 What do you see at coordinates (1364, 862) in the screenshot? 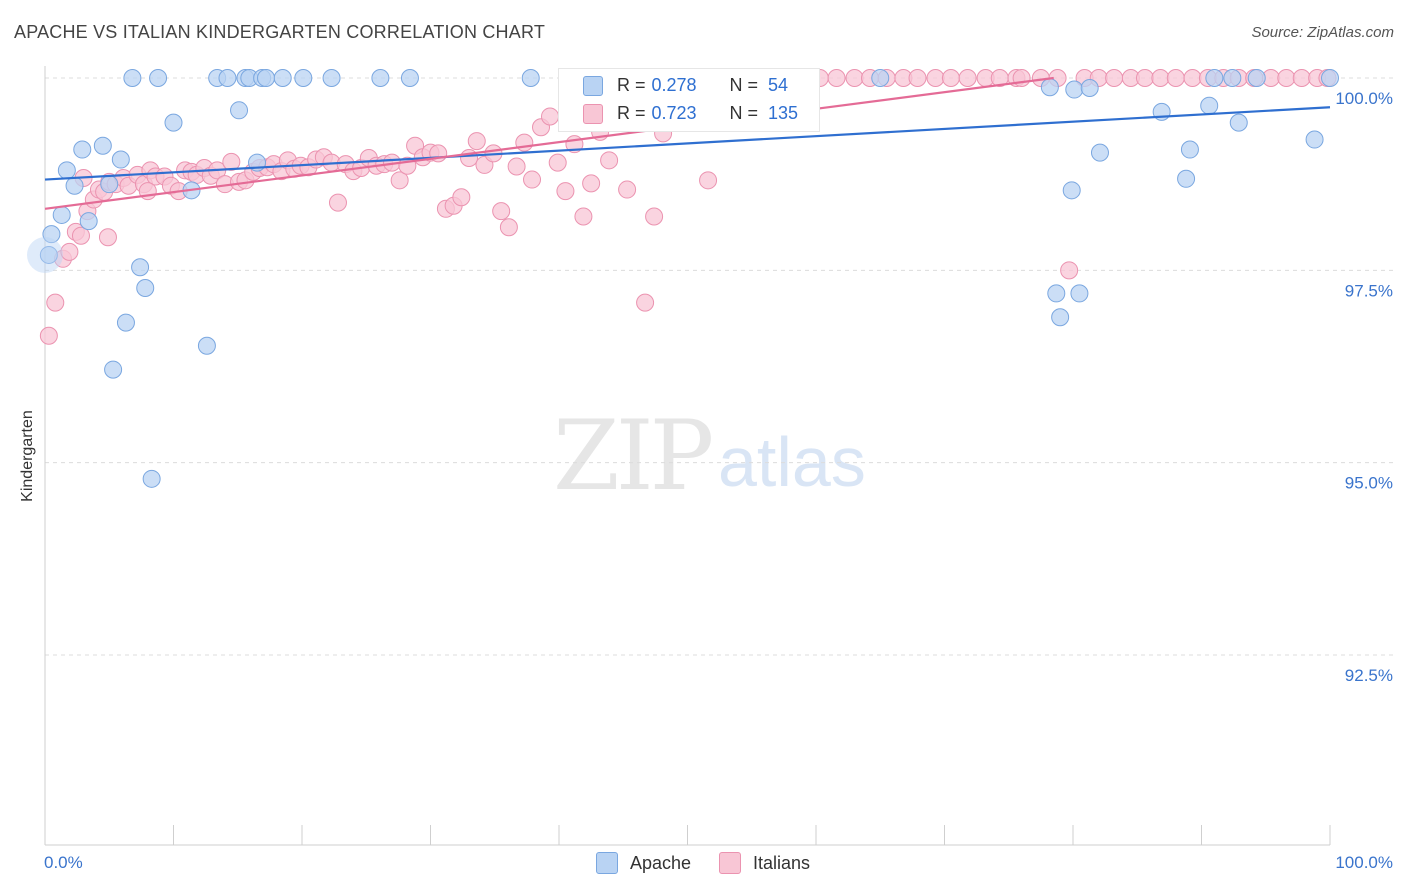
I see `x-tick-label: 100.0%` at bounding box center [1364, 862].